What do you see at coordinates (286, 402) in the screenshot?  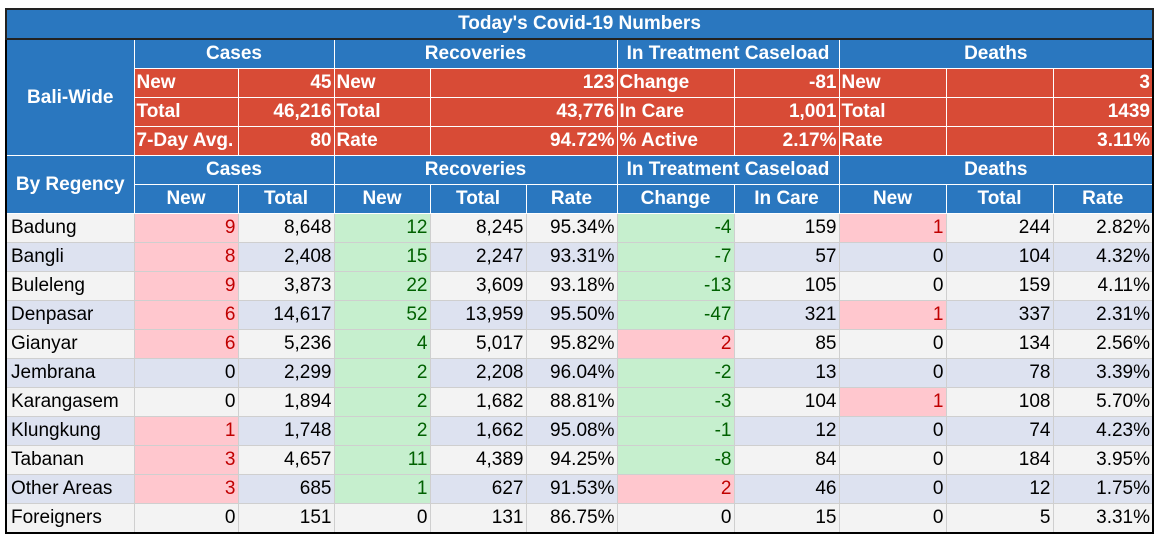 I see `cases-total: 1,894` at bounding box center [286, 402].